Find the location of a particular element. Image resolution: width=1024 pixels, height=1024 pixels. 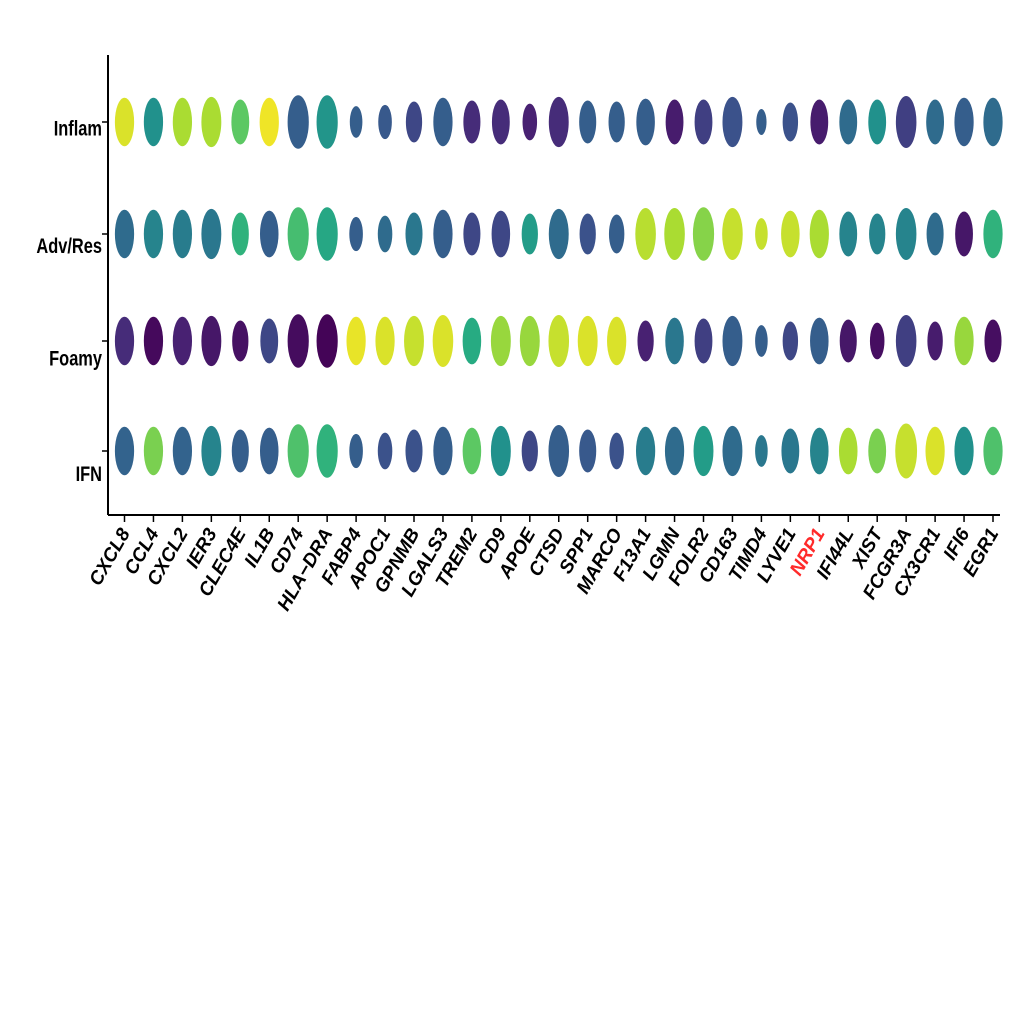

dot-inflam-apoc1 is located at coordinates (385, 122).